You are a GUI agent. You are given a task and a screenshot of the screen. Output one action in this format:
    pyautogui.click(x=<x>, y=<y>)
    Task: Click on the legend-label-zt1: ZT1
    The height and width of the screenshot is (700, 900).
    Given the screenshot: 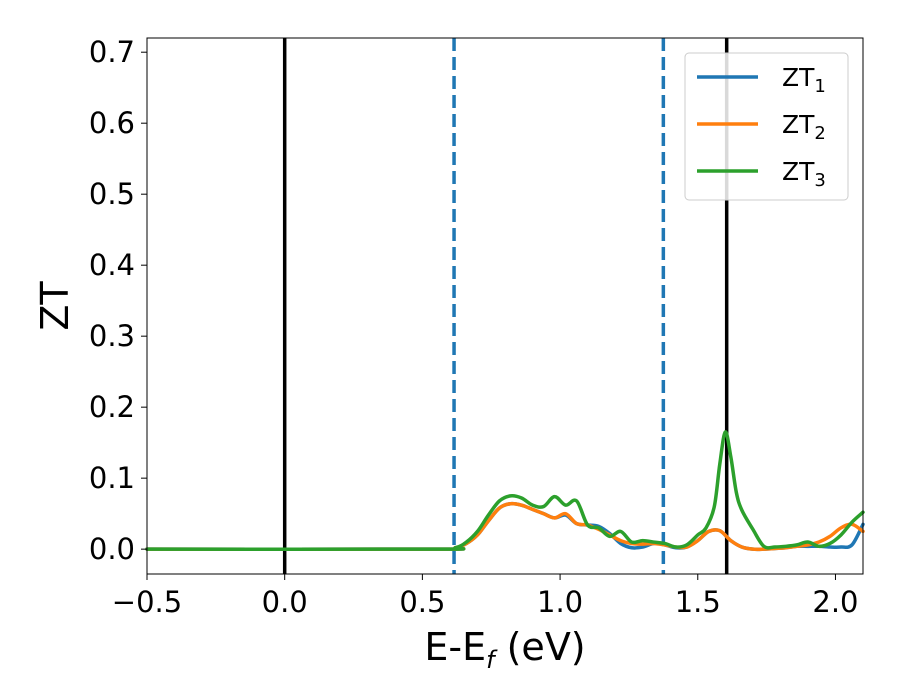 What is the action you would take?
    pyautogui.click(x=804, y=80)
    